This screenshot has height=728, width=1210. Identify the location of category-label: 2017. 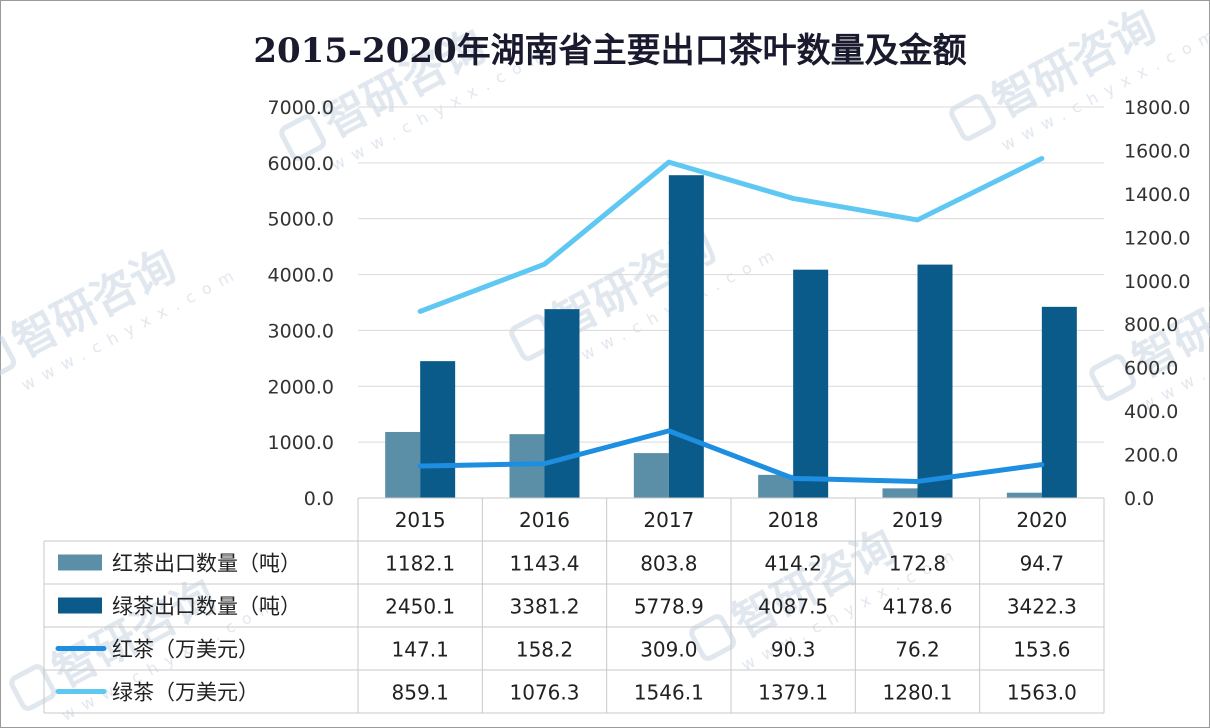
(668, 520).